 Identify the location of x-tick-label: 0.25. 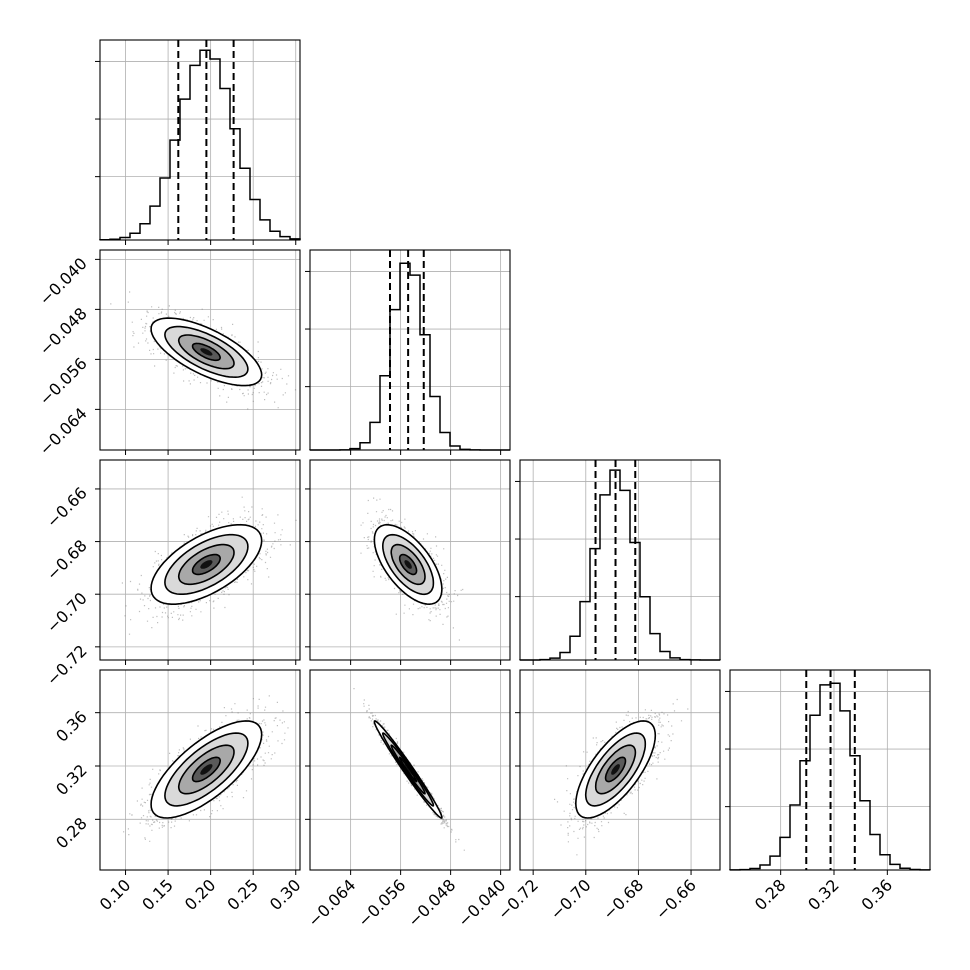
(242, 894).